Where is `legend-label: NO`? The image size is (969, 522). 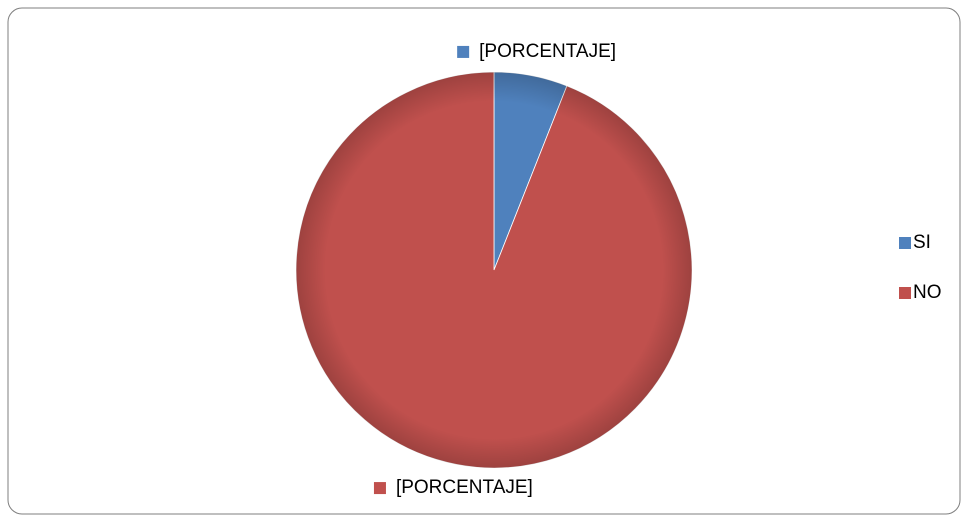 legend-label: NO is located at coordinates (927, 292).